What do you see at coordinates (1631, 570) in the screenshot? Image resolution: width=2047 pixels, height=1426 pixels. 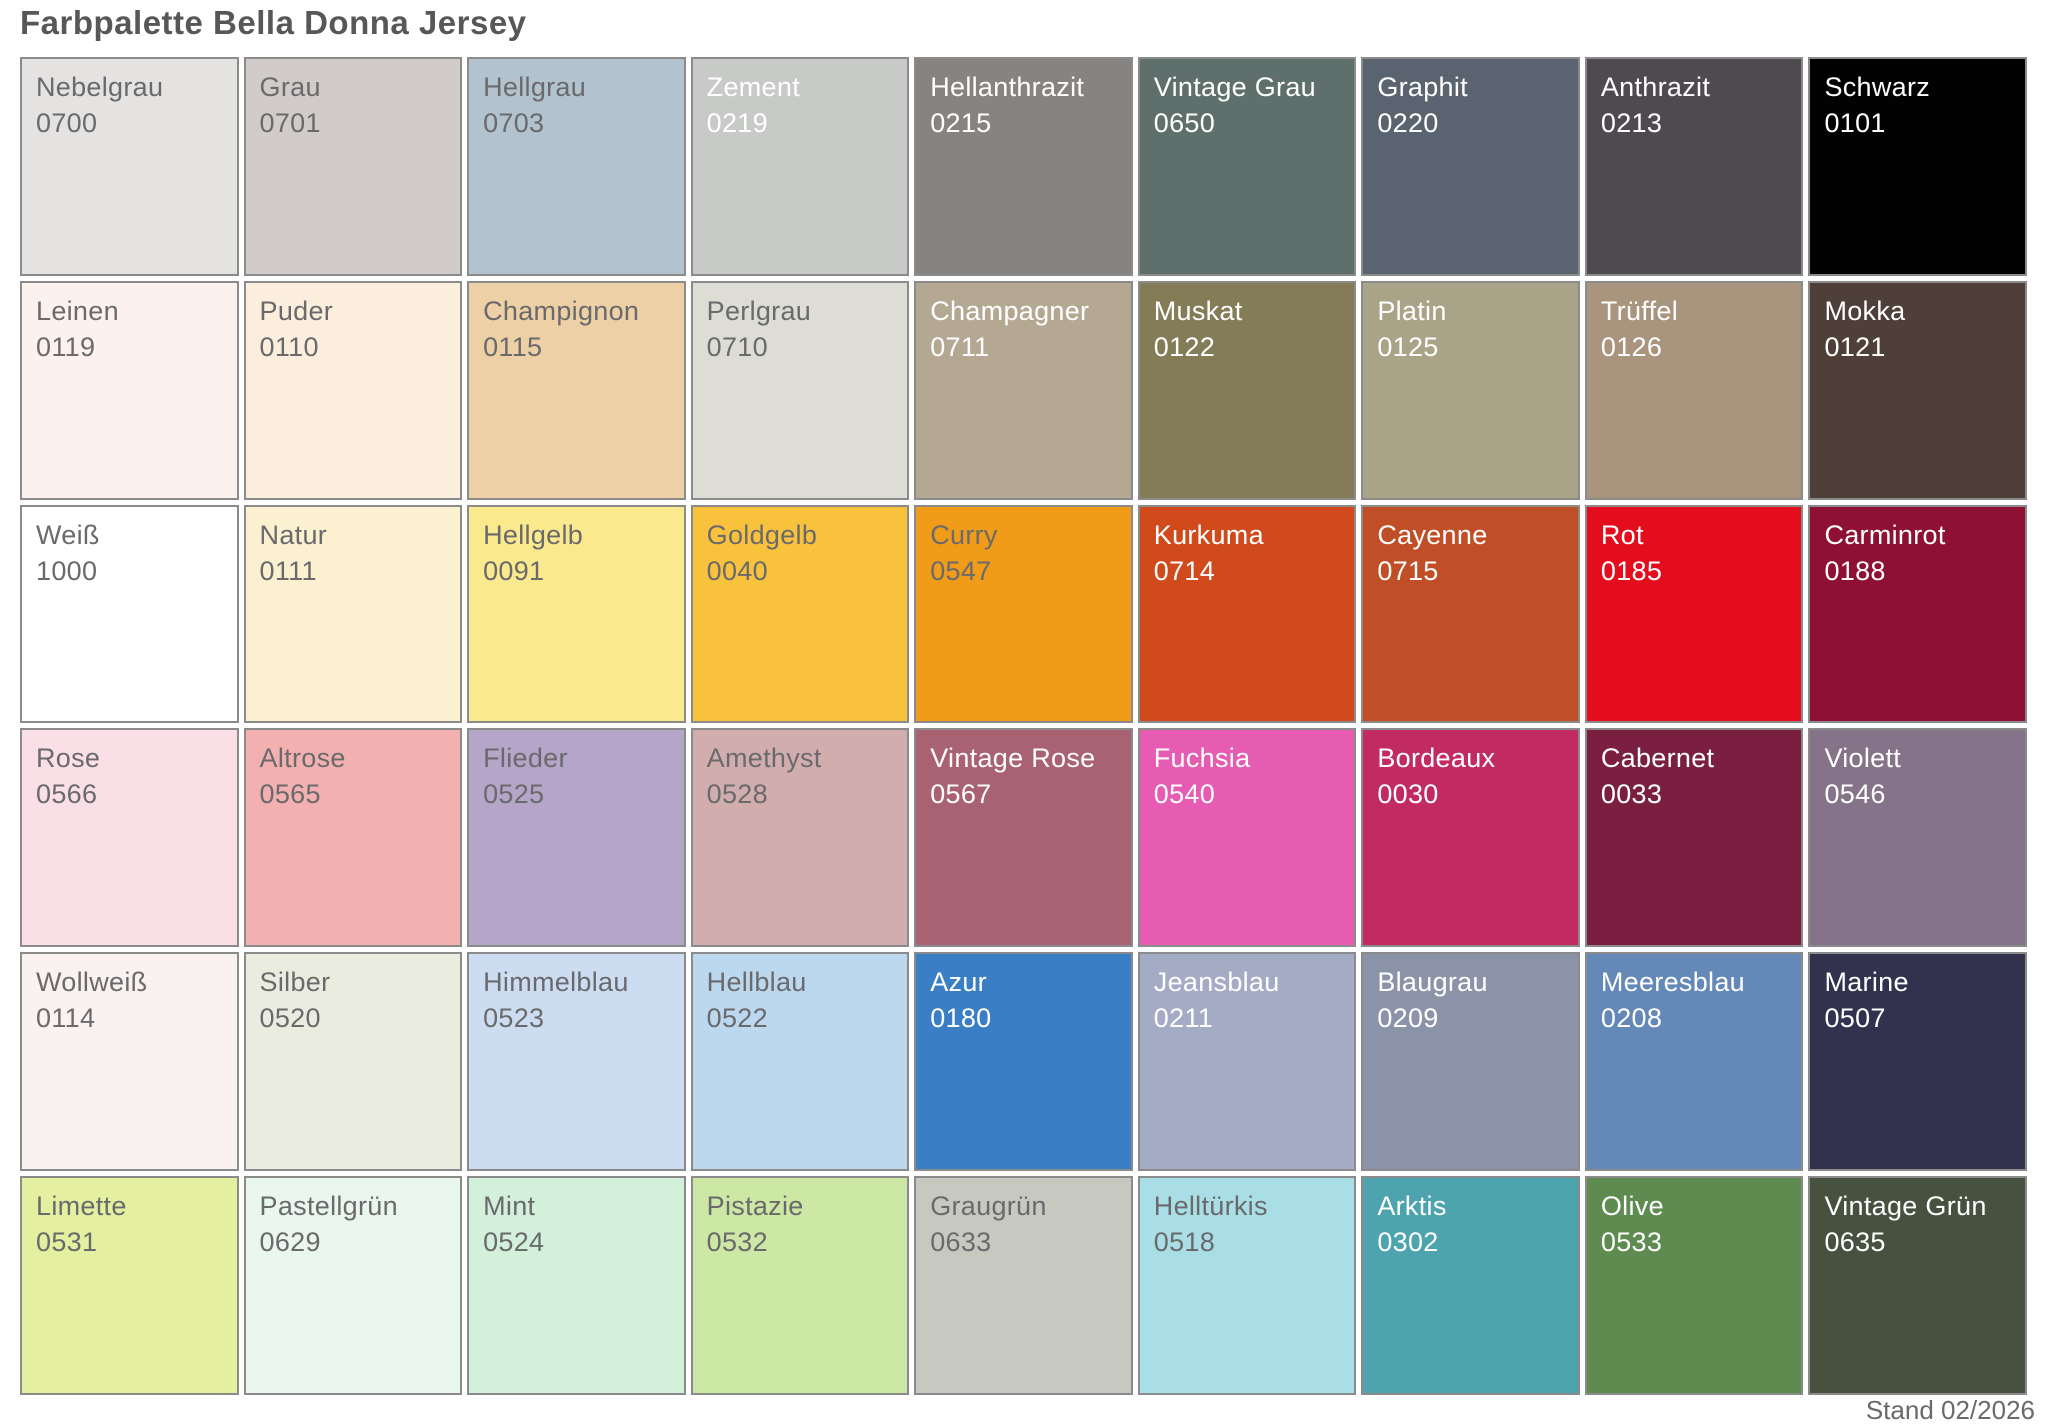 I see `swatch-code: 0185` at bounding box center [1631, 570].